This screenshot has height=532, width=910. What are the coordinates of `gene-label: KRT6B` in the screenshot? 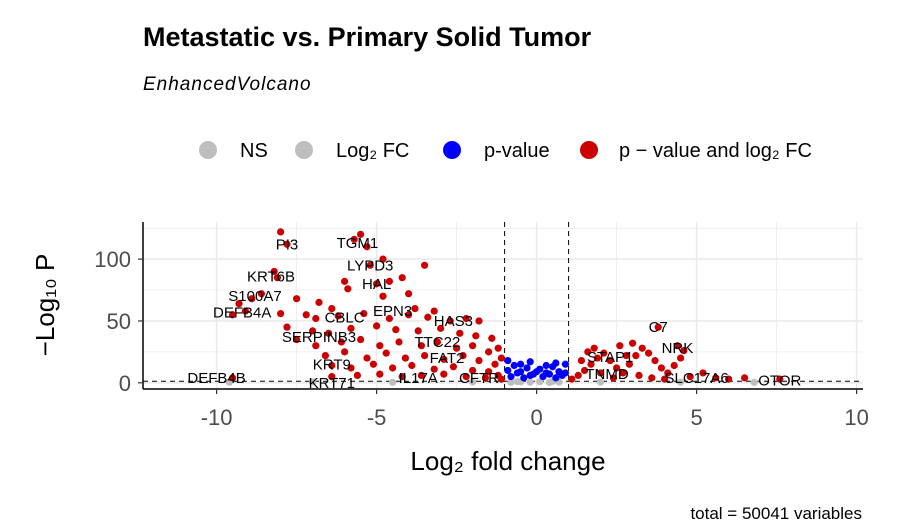 It's located at (271, 276).